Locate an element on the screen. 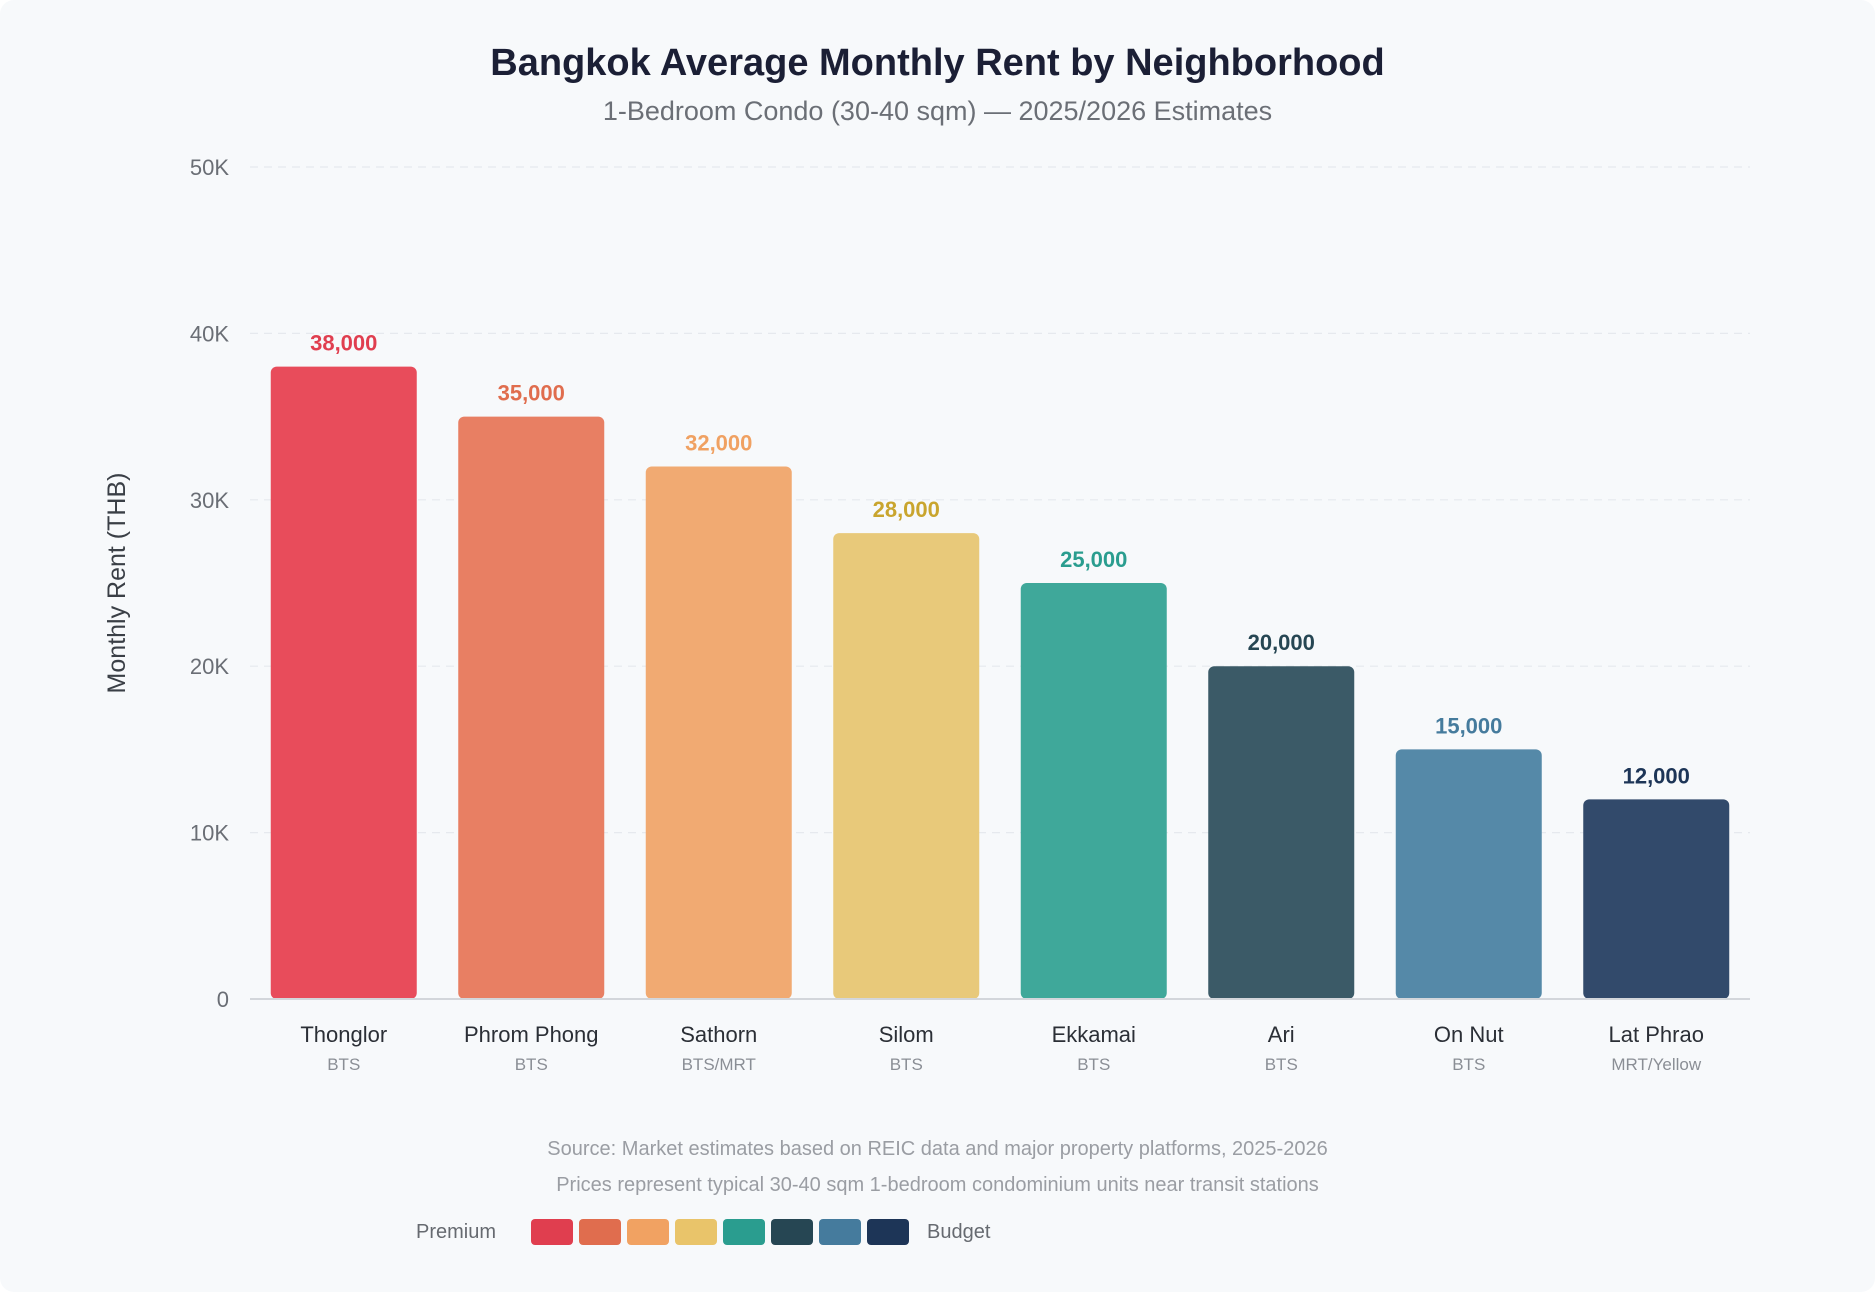 The width and height of the screenshot is (1875, 1292). x-transit-label: MRT/Yellow is located at coordinates (1656, 1064).